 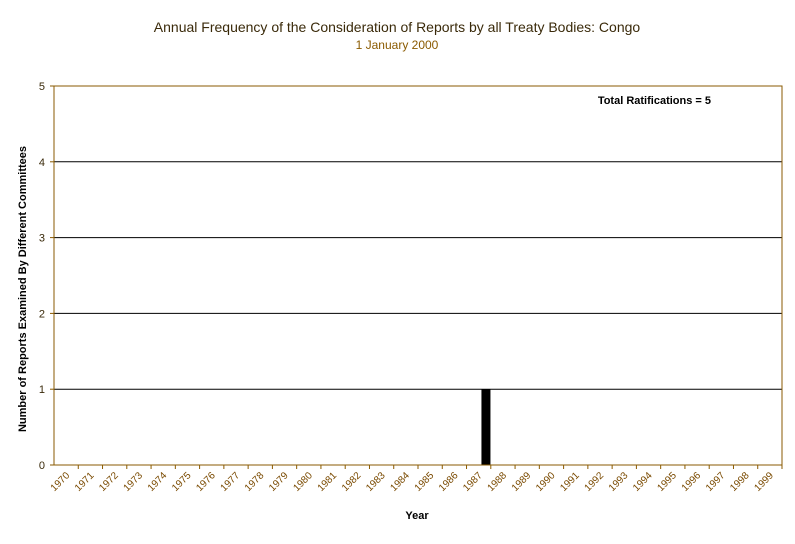 I want to click on x-tick-label: 1995, so click(x=667, y=482).